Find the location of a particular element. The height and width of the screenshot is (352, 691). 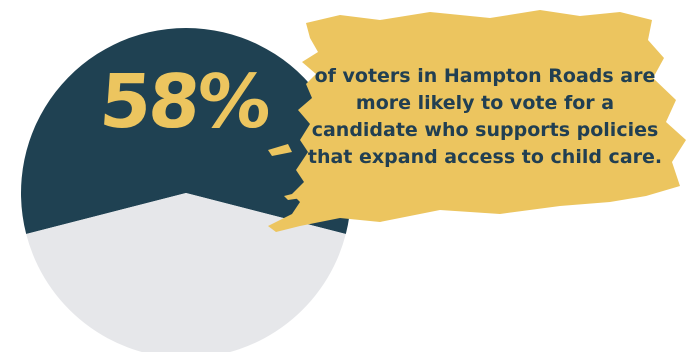

headline-percent: 58% is located at coordinates (184, 102).